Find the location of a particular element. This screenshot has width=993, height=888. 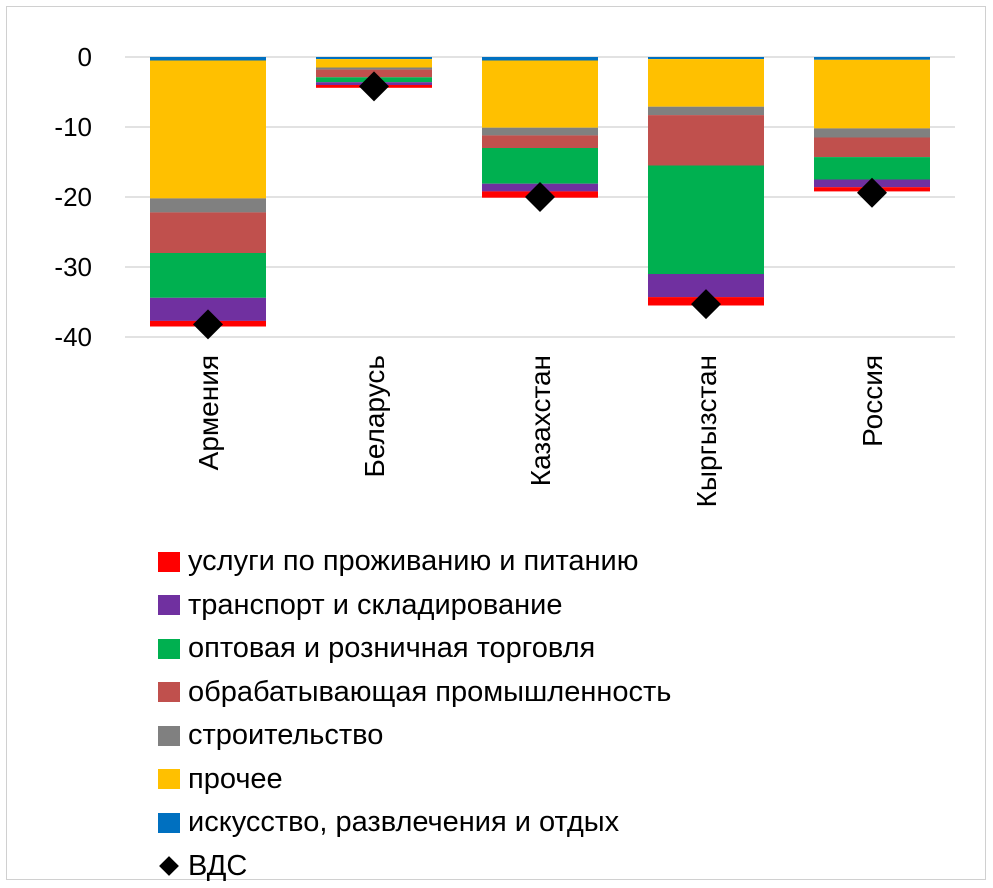

legend-label: услуги по проживанию и питанию is located at coordinates (413, 561).